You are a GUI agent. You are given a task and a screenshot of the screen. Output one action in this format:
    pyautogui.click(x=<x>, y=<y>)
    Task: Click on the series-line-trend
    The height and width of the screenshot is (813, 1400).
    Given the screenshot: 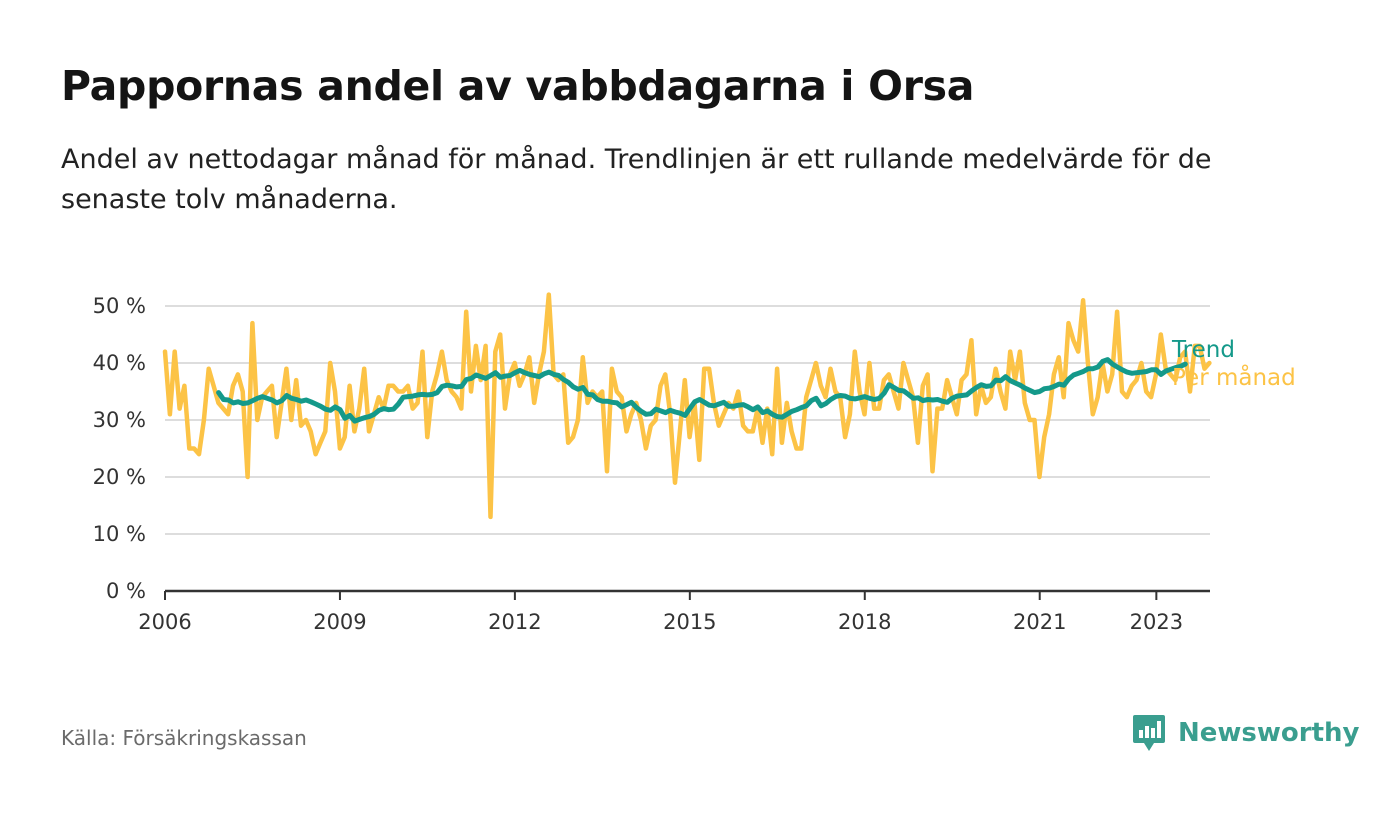 What is the action you would take?
    pyautogui.click(x=702, y=390)
    